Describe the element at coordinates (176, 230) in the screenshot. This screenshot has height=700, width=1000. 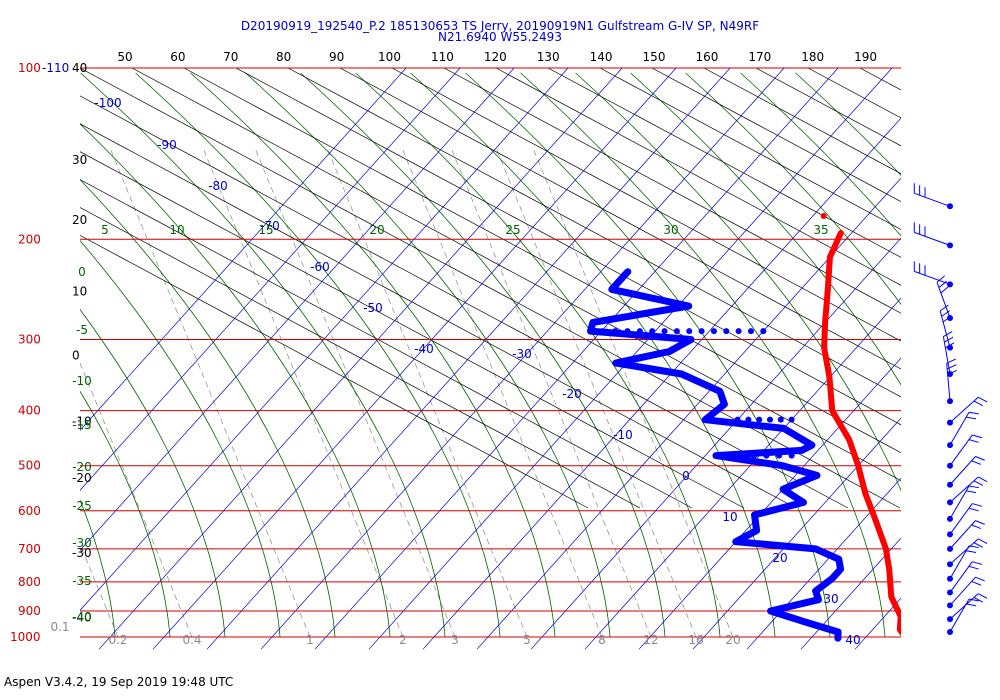
I see `moist-adiabat-label: 10` at that location.